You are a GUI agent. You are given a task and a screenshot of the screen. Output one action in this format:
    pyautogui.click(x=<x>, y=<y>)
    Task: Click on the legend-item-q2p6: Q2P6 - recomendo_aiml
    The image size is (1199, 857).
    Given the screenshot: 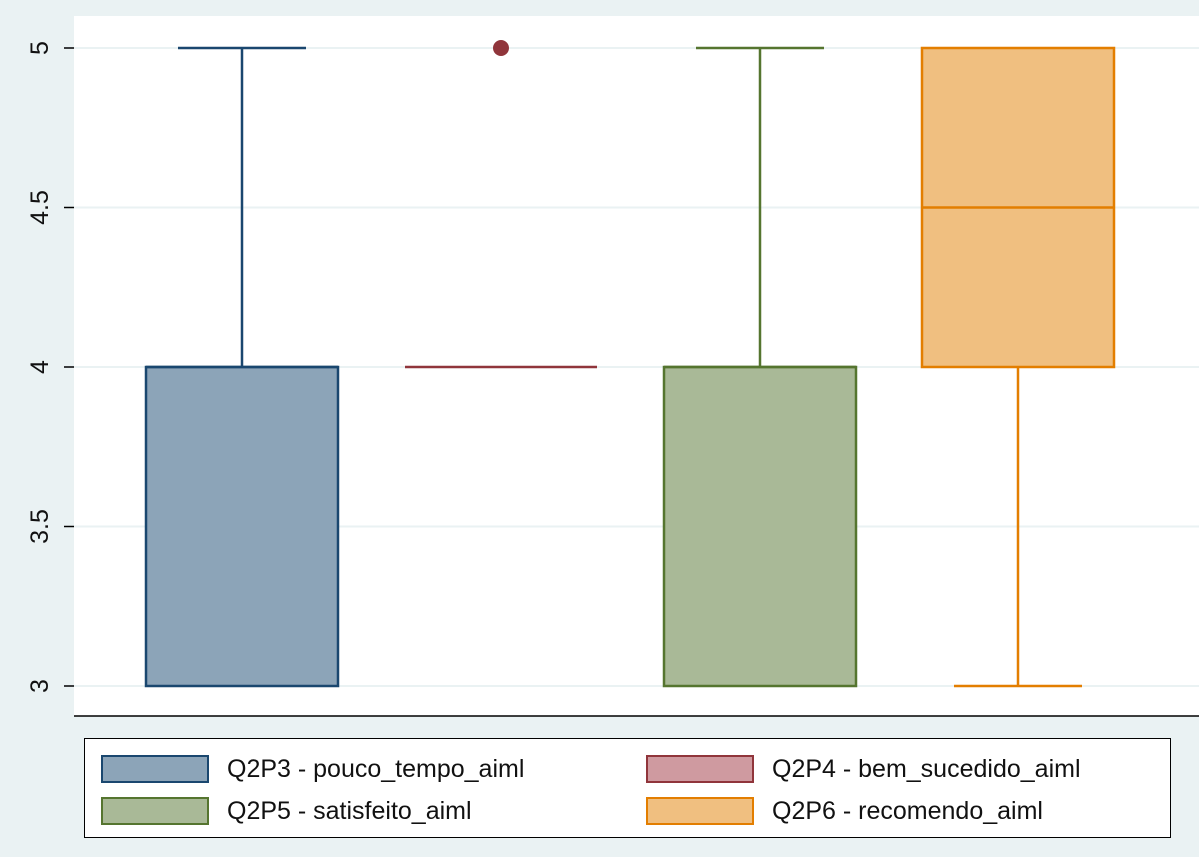 What is the action you would take?
    pyautogui.click(x=844, y=811)
    